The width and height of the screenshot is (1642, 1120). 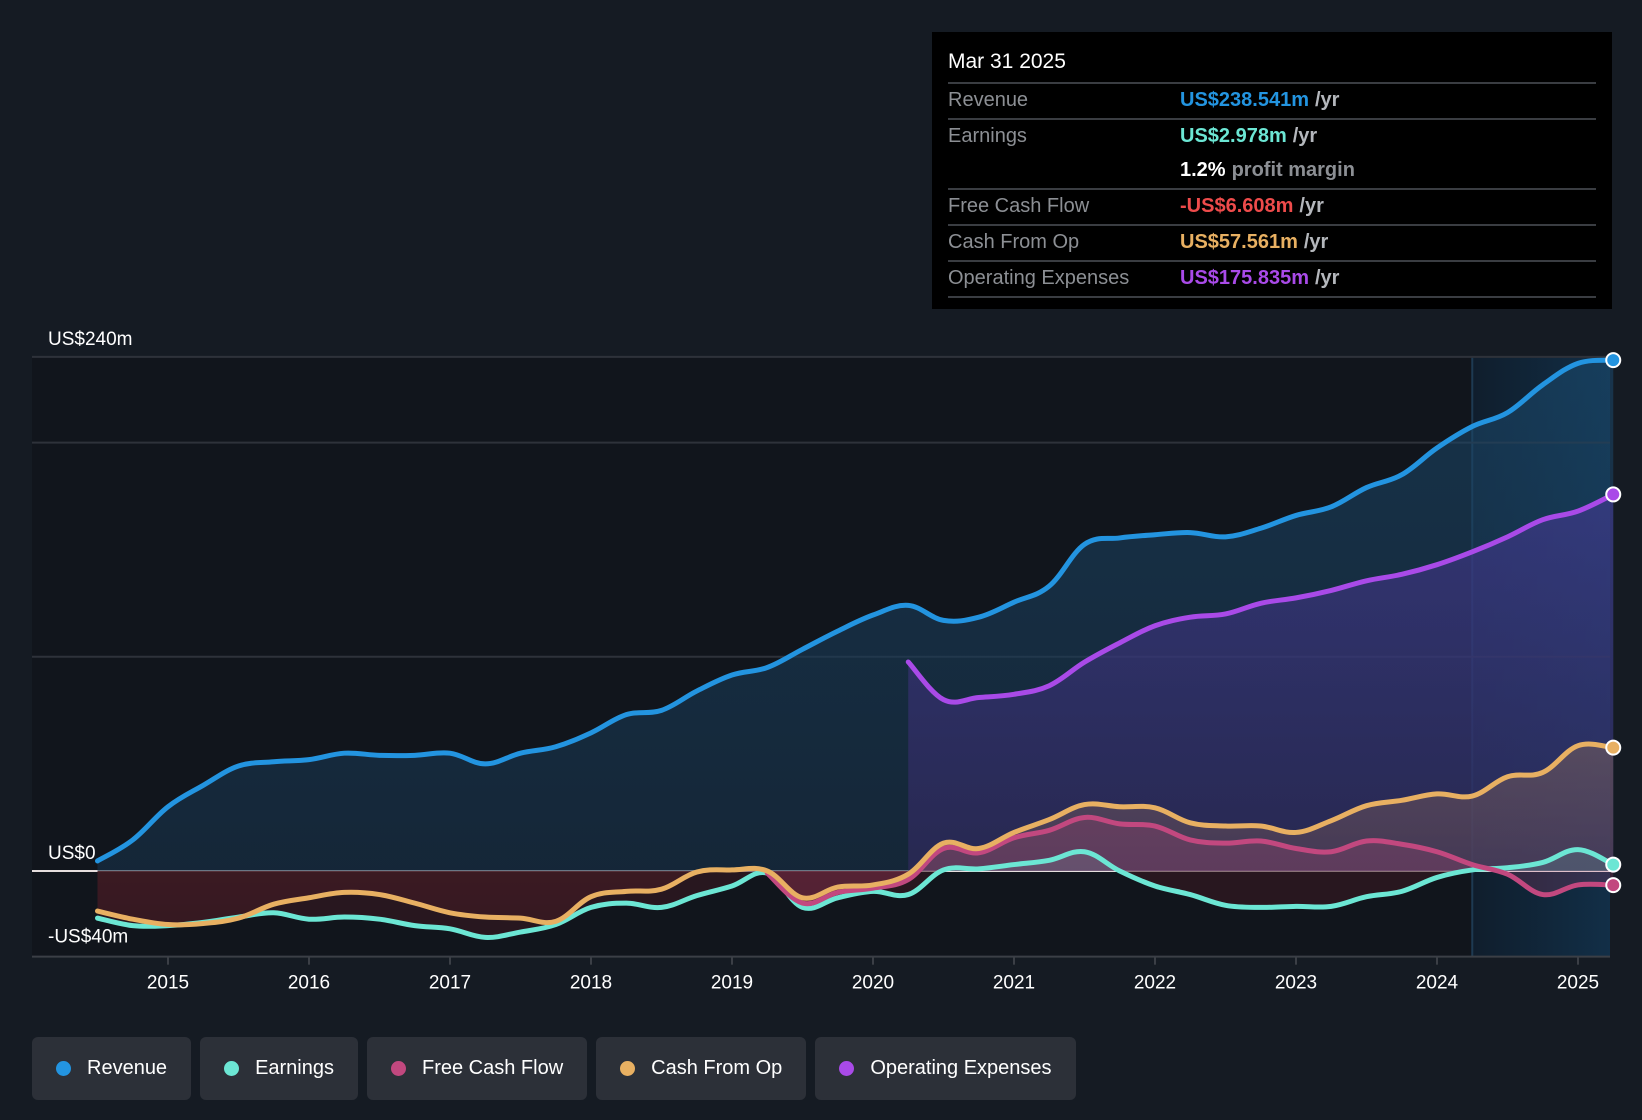 I want to click on legend-label: Earnings, so click(x=294, y=1068).